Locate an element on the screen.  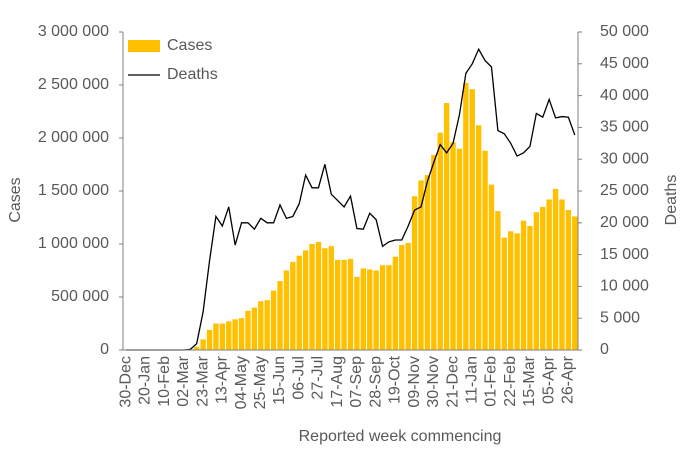
x-tick-label: 21-Dec is located at coordinates (452, 382).